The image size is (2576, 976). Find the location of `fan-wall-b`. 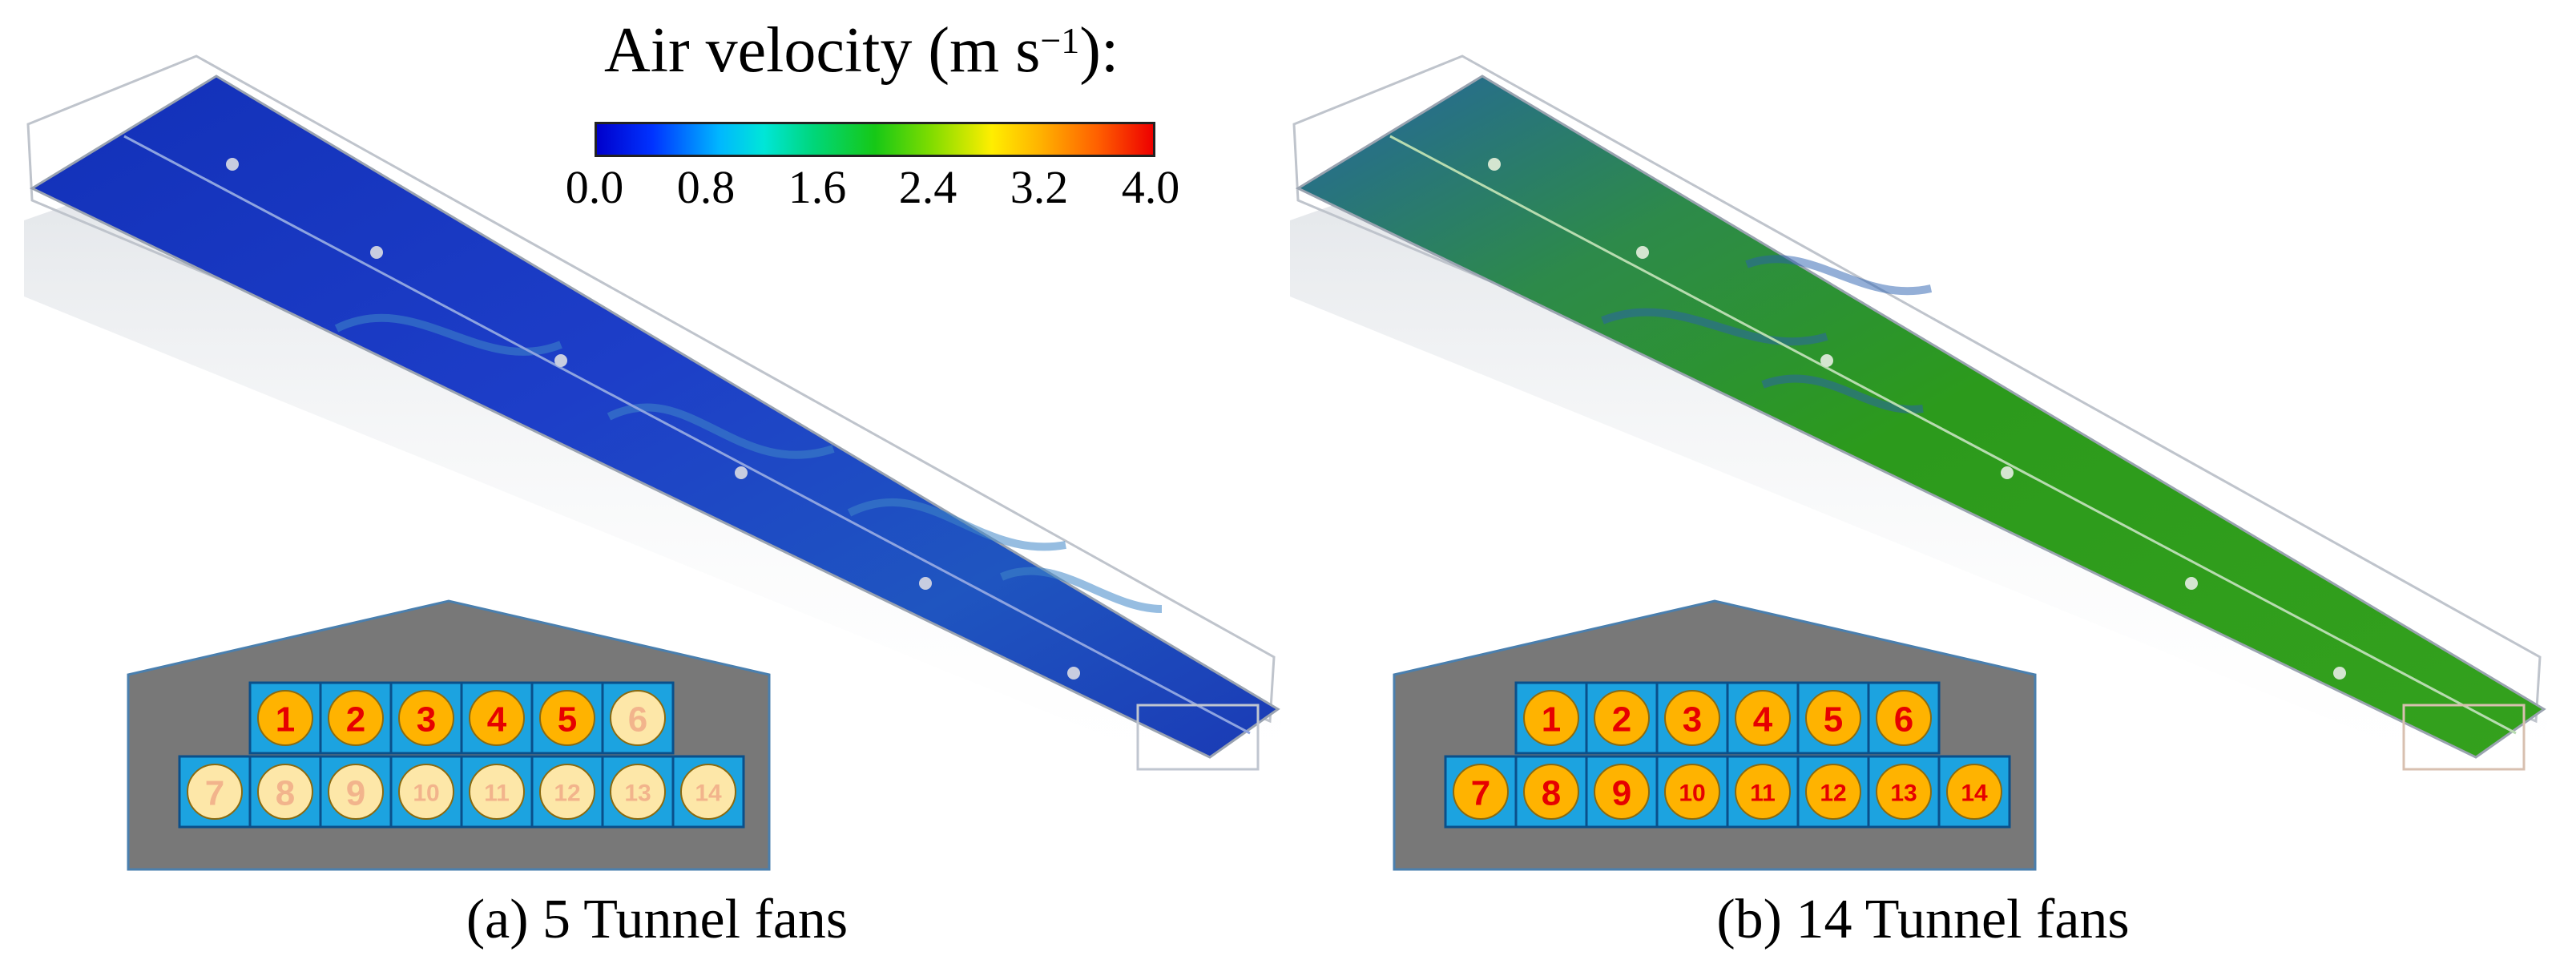

fan-wall-b is located at coordinates (2464, 737).